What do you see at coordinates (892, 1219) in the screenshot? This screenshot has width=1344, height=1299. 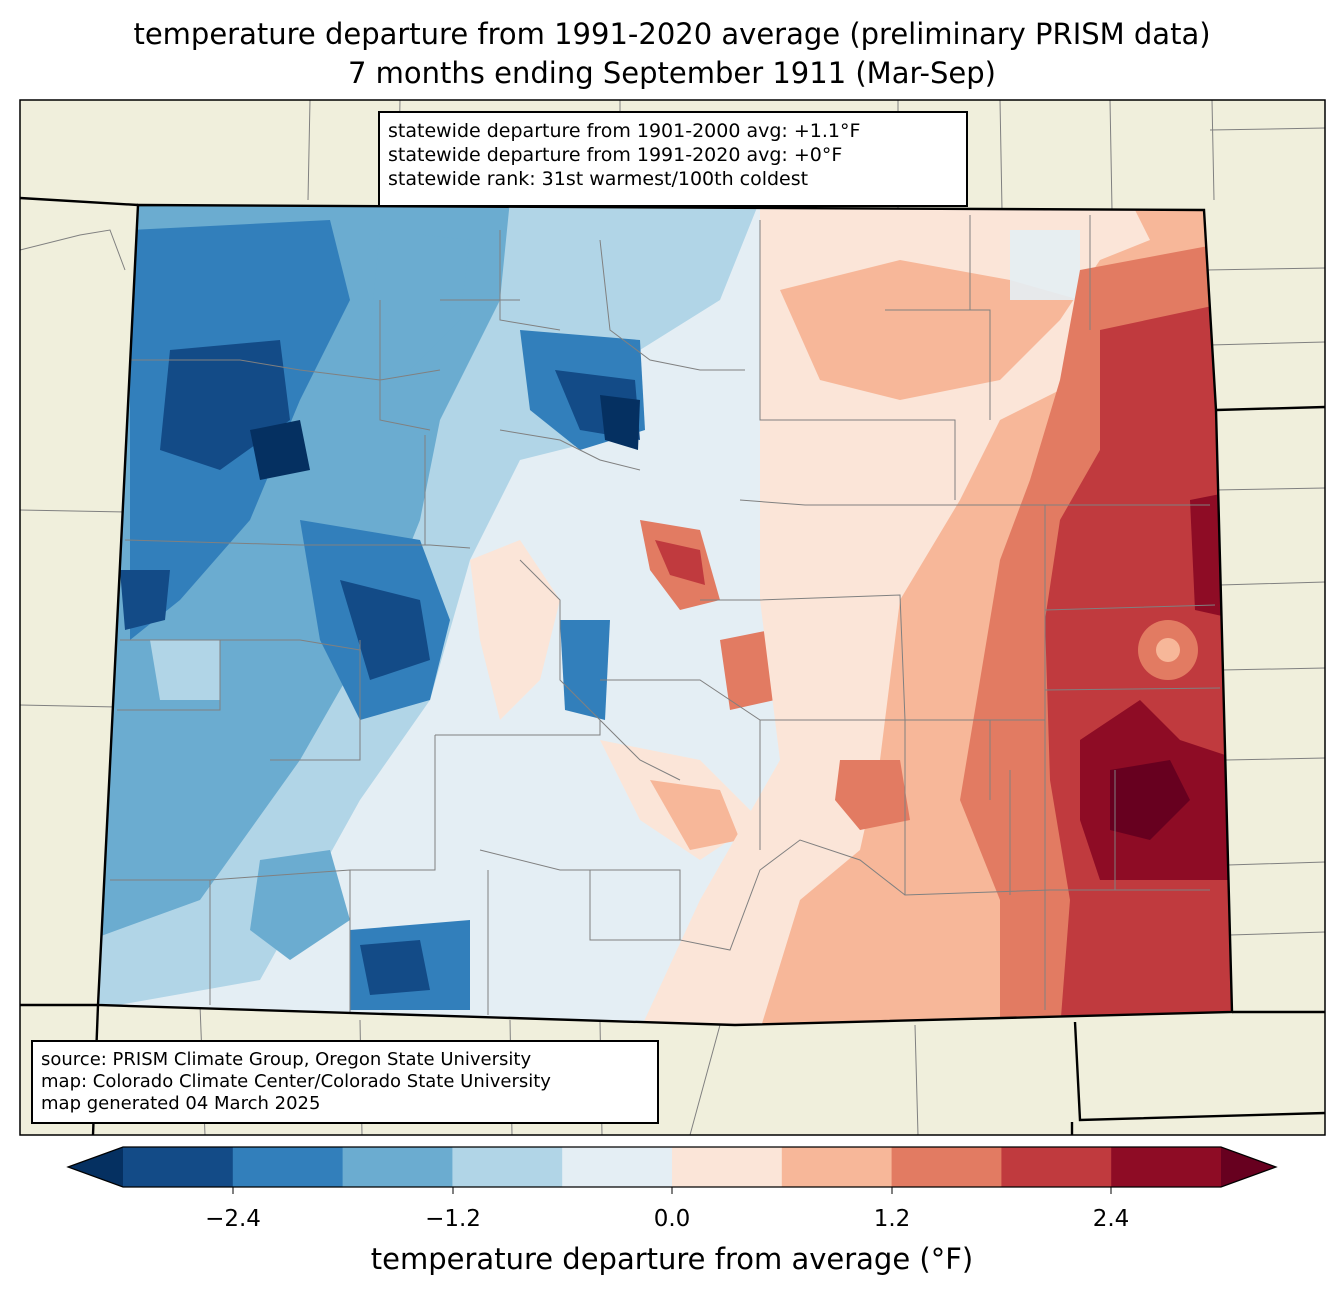 I see `colorbar-tick-label: 1.2` at bounding box center [892, 1219].